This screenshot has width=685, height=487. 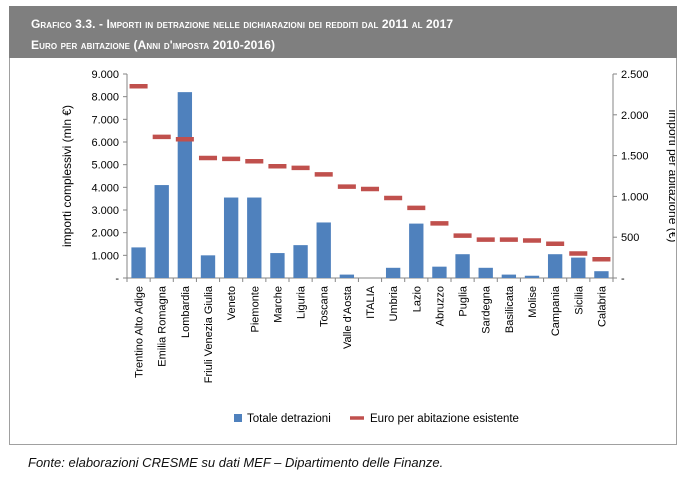 I want to click on x-tick-label: Emilia Romagna, so click(x=163, y=326).